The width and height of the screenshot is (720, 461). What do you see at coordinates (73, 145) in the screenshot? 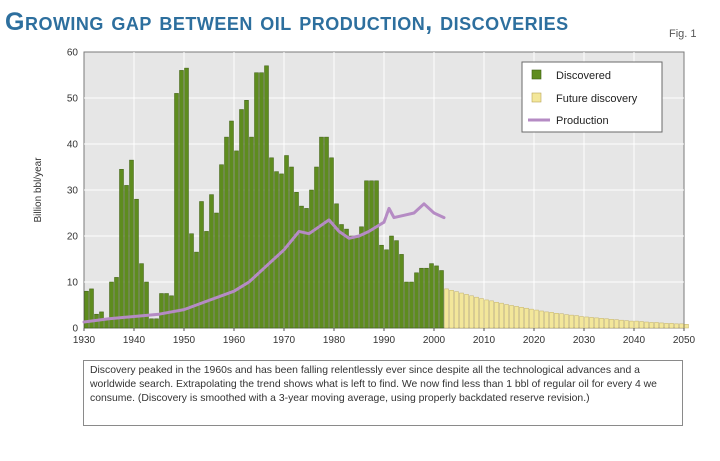
I see `y-tick-label: 40` at bounding box center [73, 145].